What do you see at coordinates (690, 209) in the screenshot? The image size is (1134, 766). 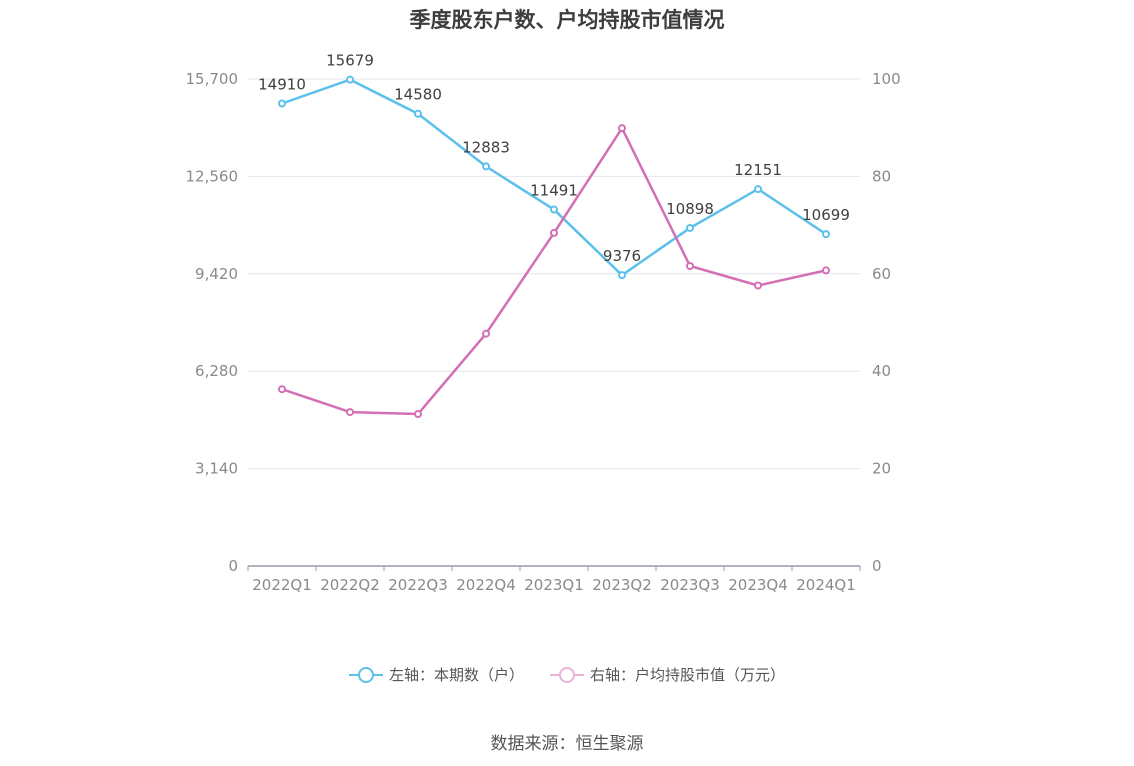 I see `data-label: 10898` at bounding box center [690, 209].